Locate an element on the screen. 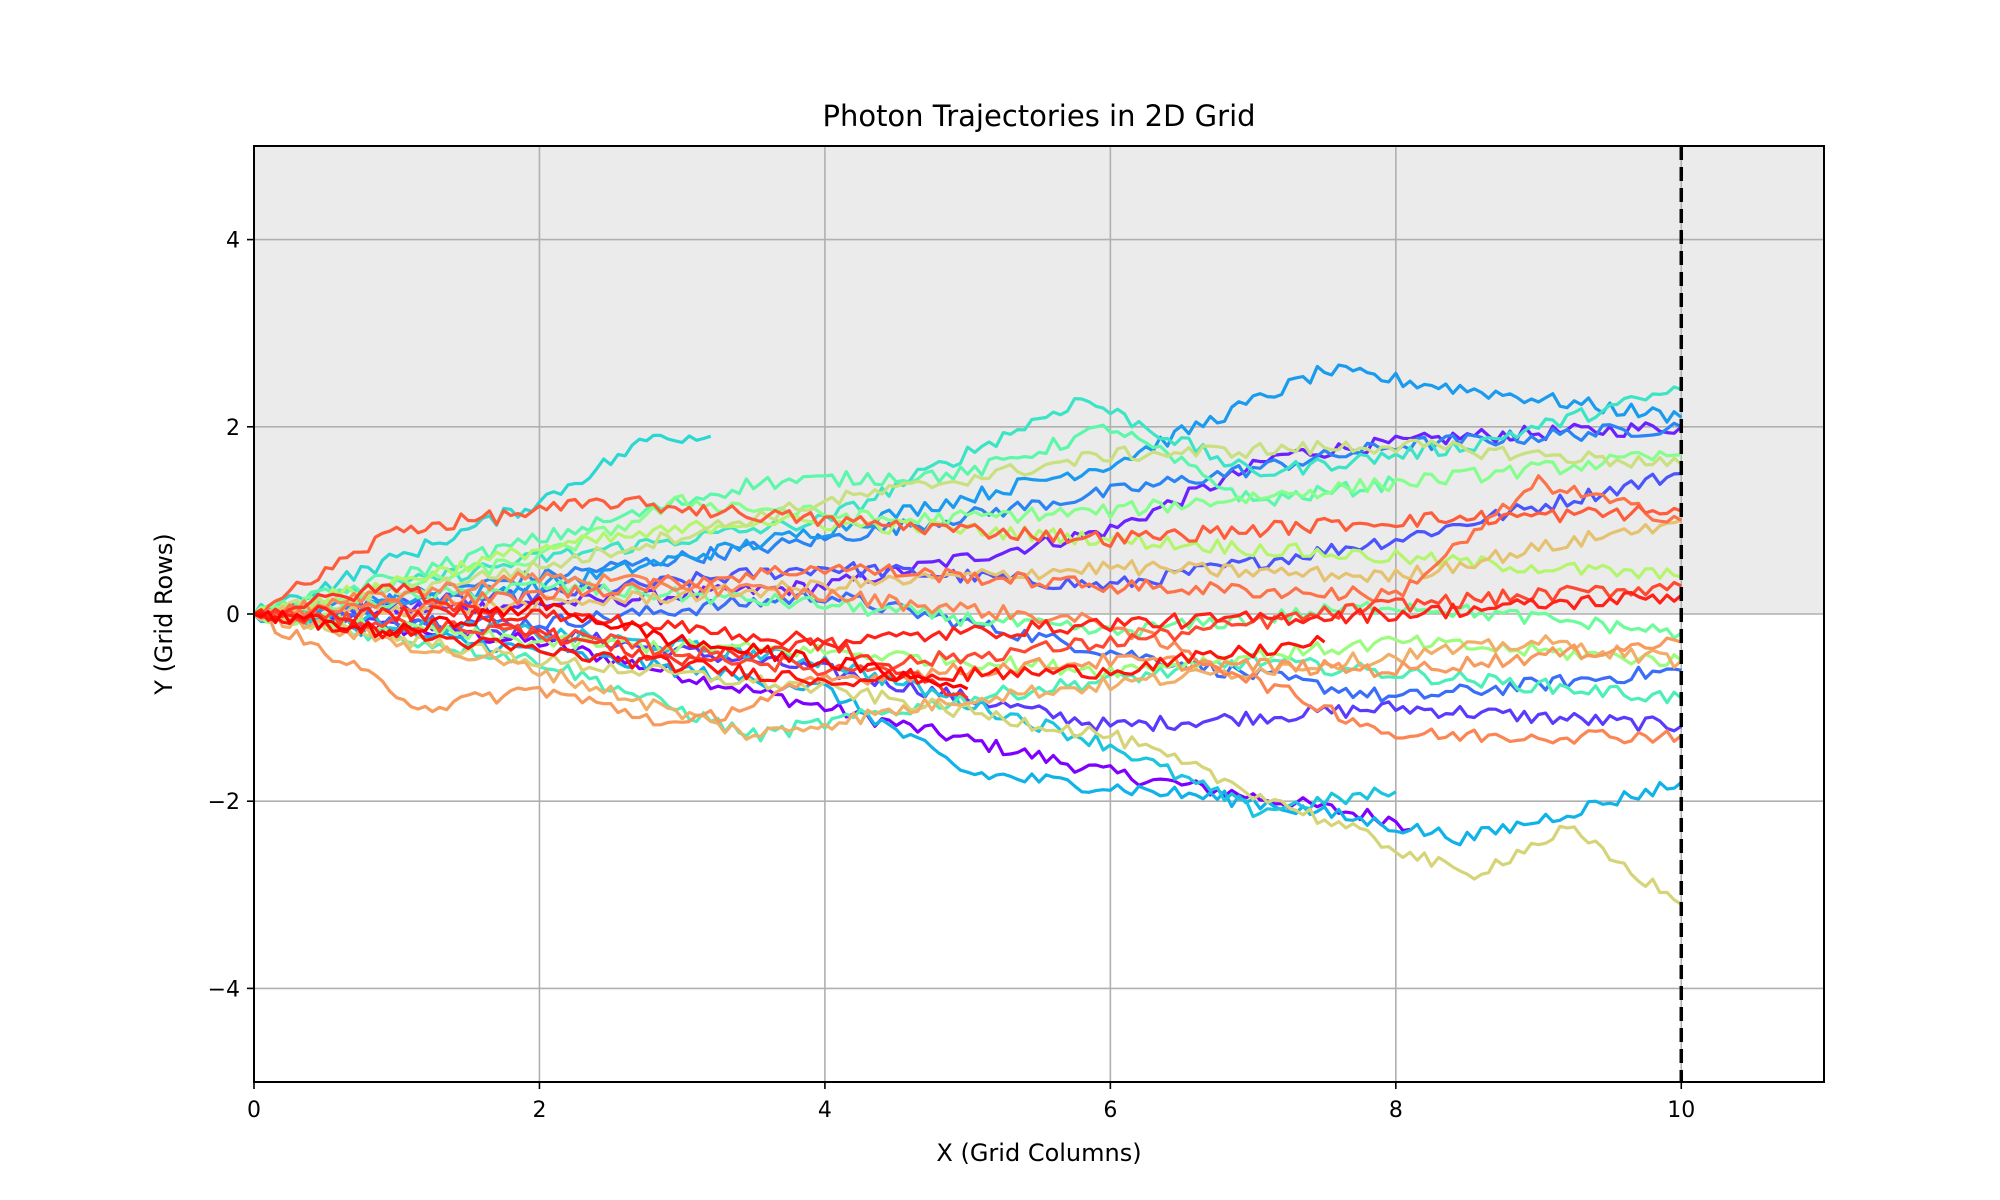 Image resolution: width=2000 pixels, height=1200 pixels. x-tick-label: 4 is located at coordinates (825, 1110).